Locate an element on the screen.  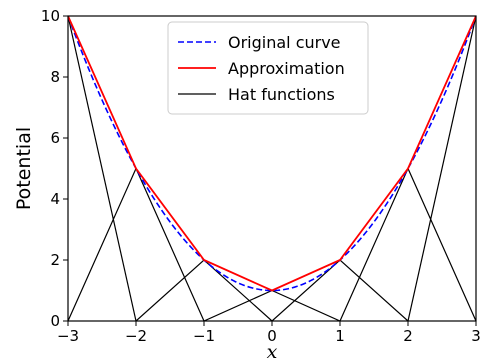
x-tick-label-6: 3 is located at coordinates (475, 336).